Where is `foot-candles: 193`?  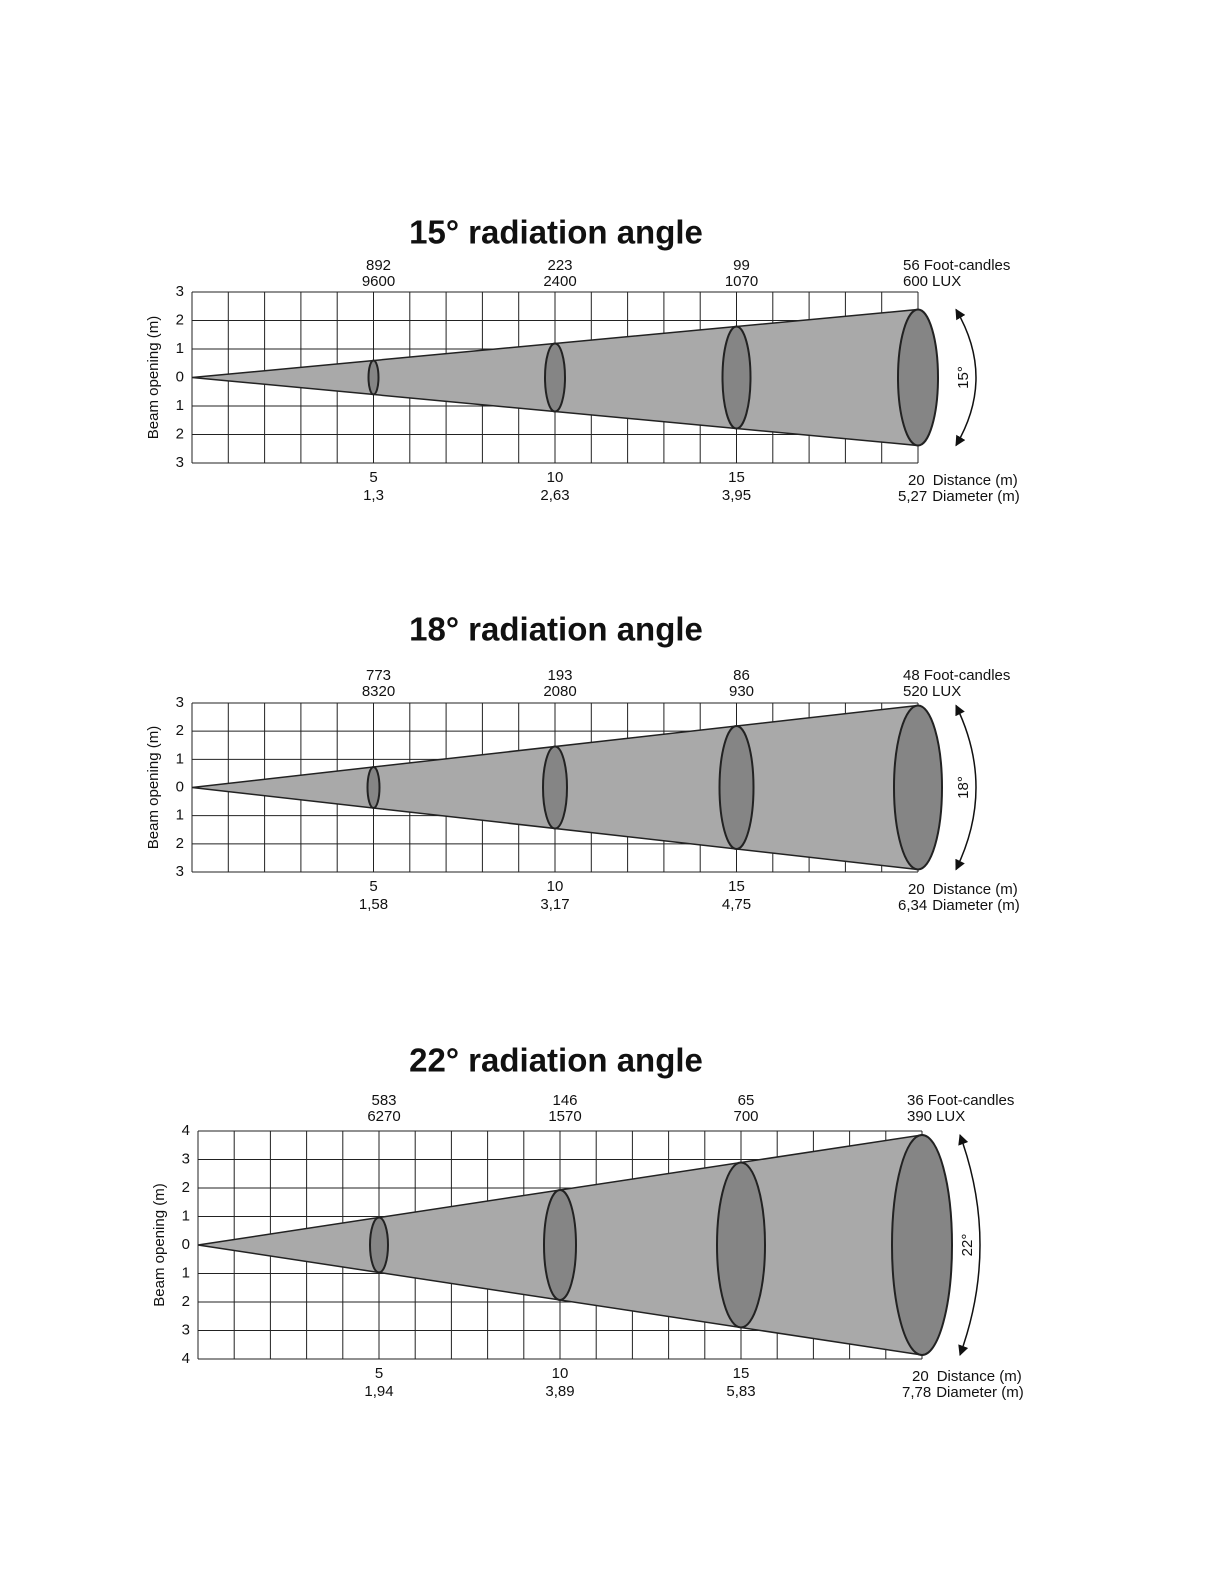 foot-candles: 193 is located at coordinates (559, 675).